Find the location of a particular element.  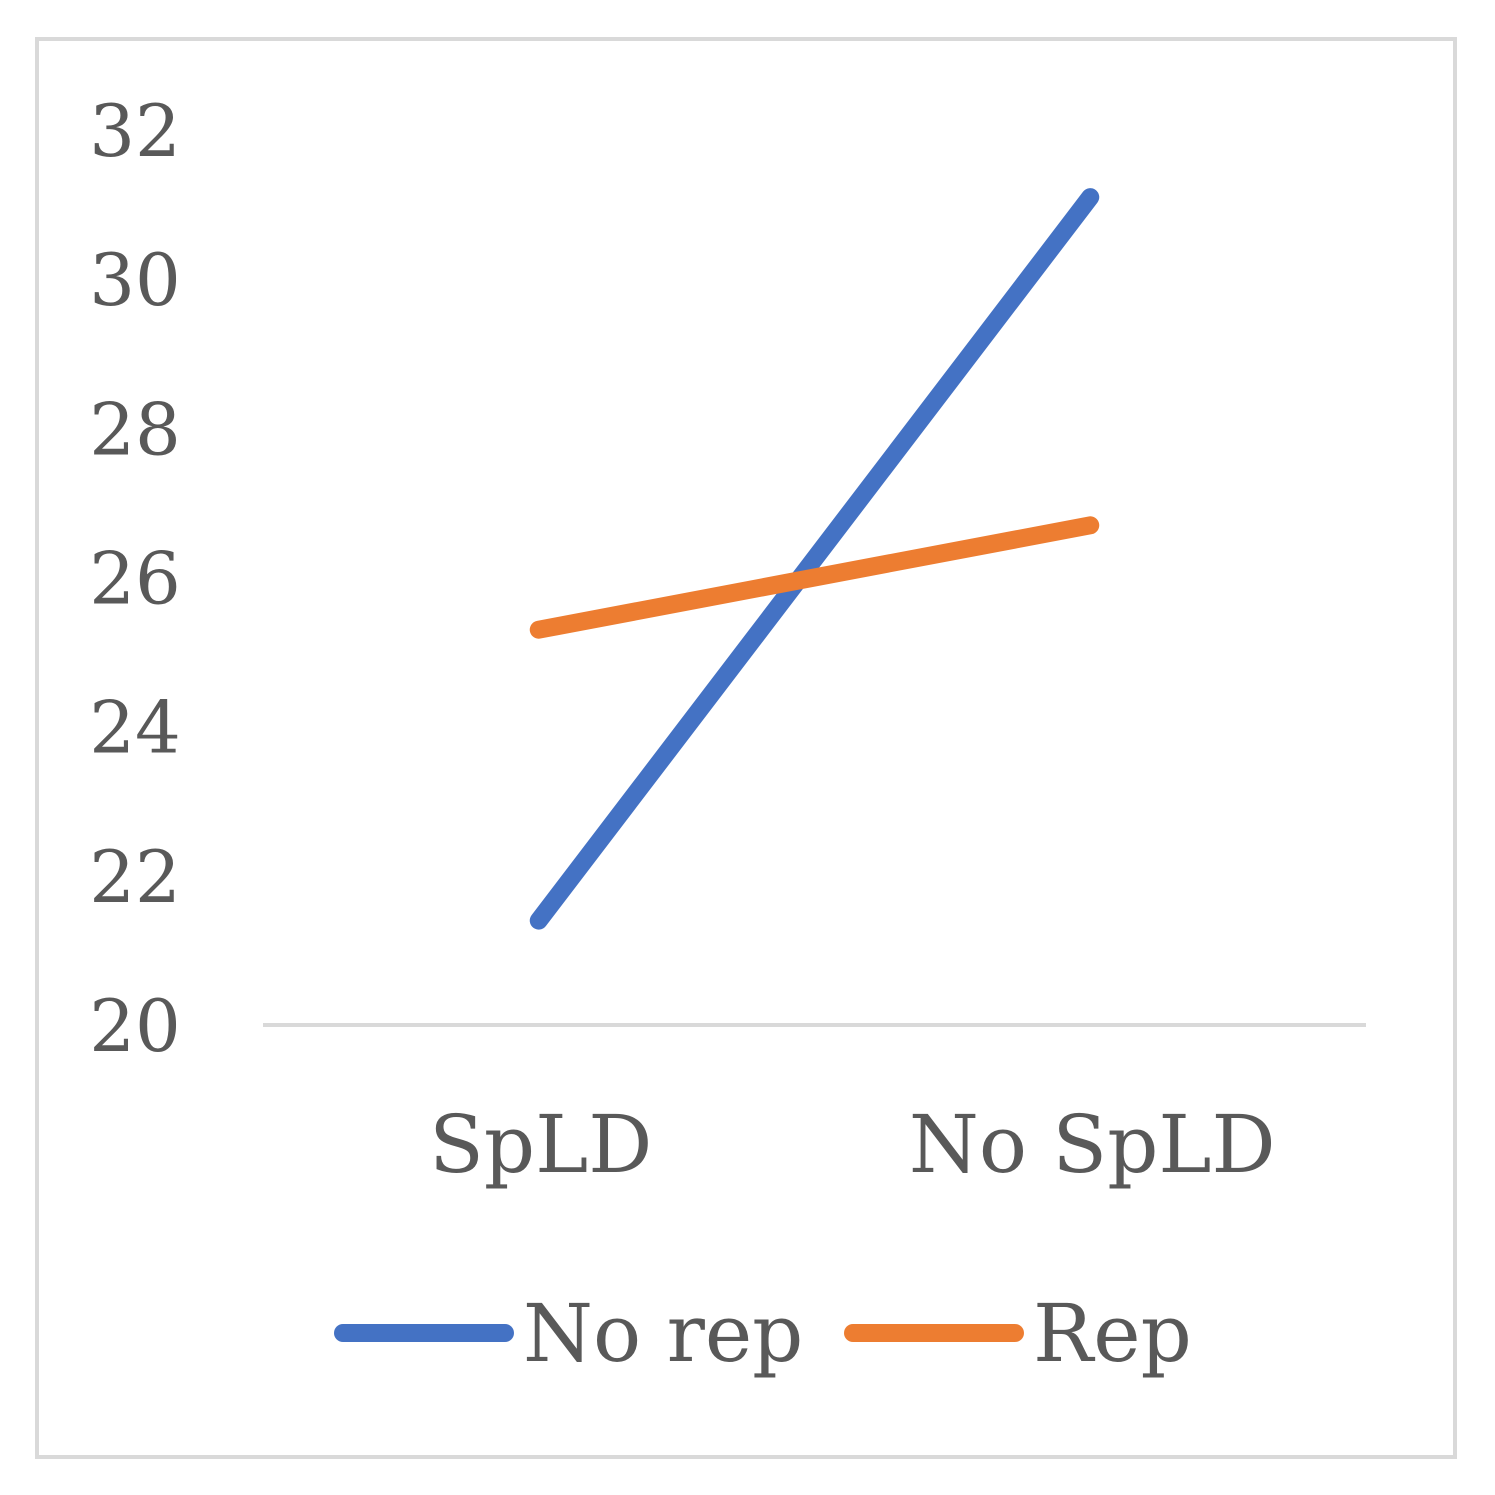

legend-label: Rep is located at coordinates (1112, 1333).